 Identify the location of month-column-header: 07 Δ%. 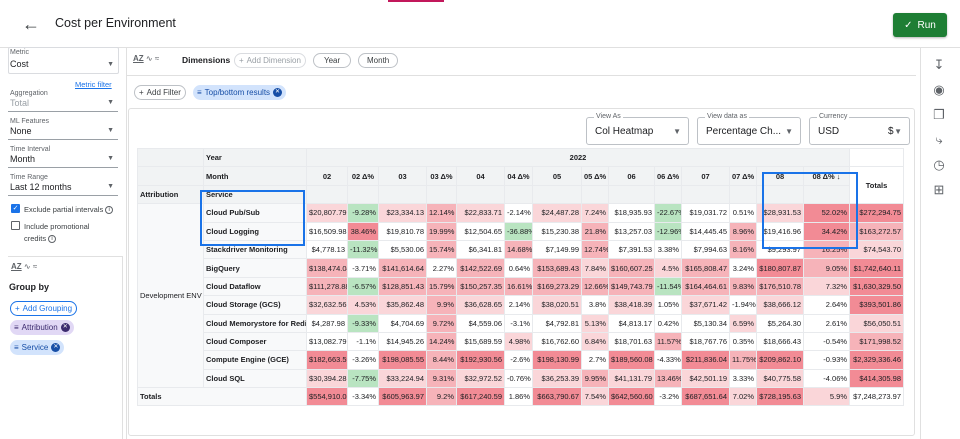
(743, 176).